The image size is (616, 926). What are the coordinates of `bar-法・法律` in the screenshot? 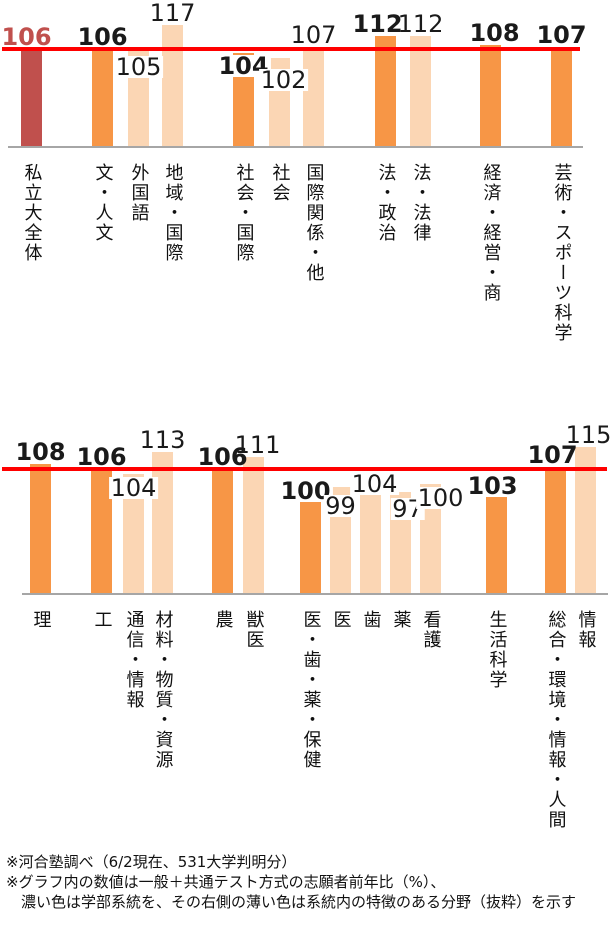 It's located at (420, 91).